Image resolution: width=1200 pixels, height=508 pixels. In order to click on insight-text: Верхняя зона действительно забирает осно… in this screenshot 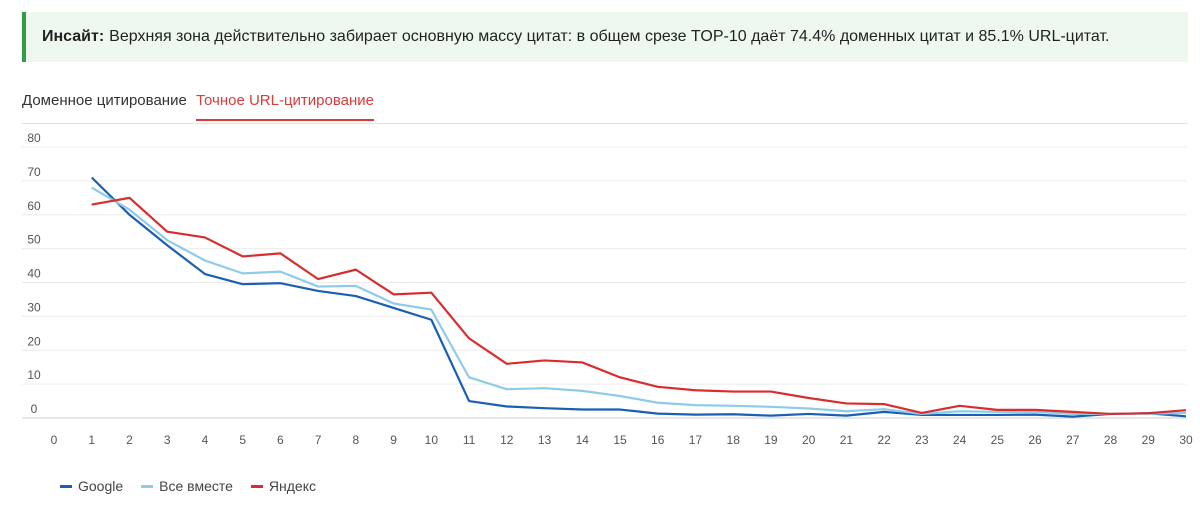, I will do `click(609, 36)`.